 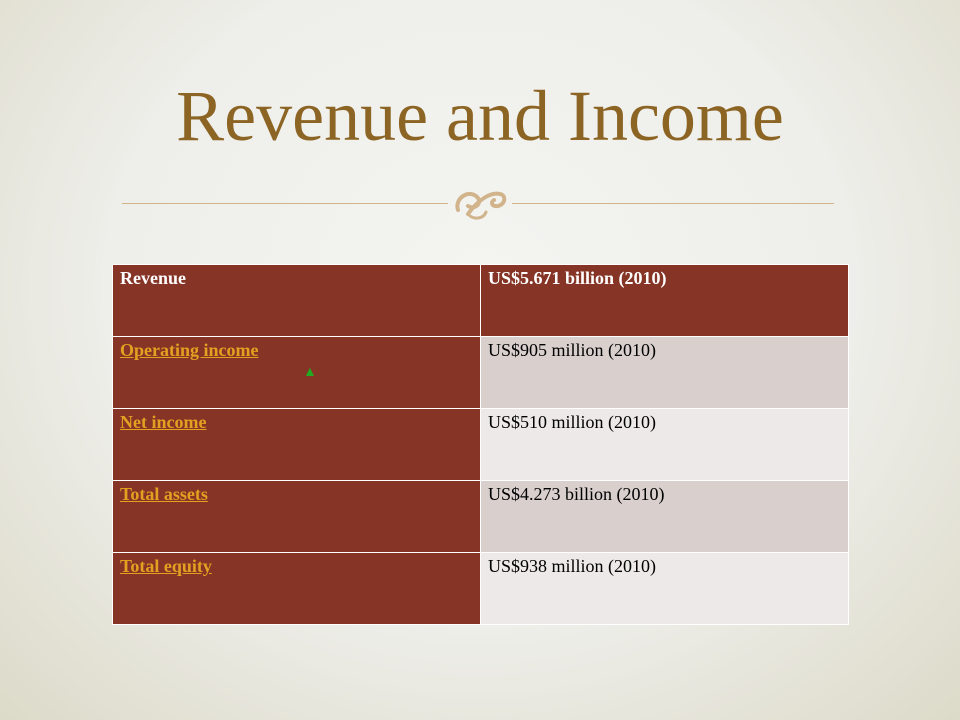 What do you see at coordinates (310, 372) in the screenshot?
I see `up-triangle-icon: ▲` at bounding box center [310, 372].